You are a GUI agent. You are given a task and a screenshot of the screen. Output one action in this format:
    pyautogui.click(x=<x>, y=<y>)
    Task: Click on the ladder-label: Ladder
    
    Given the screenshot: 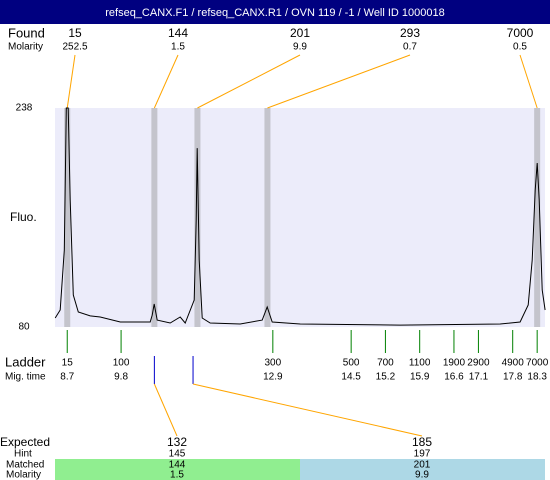 What is the action you would take?
    pyautogui.click(x=25, y=361)
    